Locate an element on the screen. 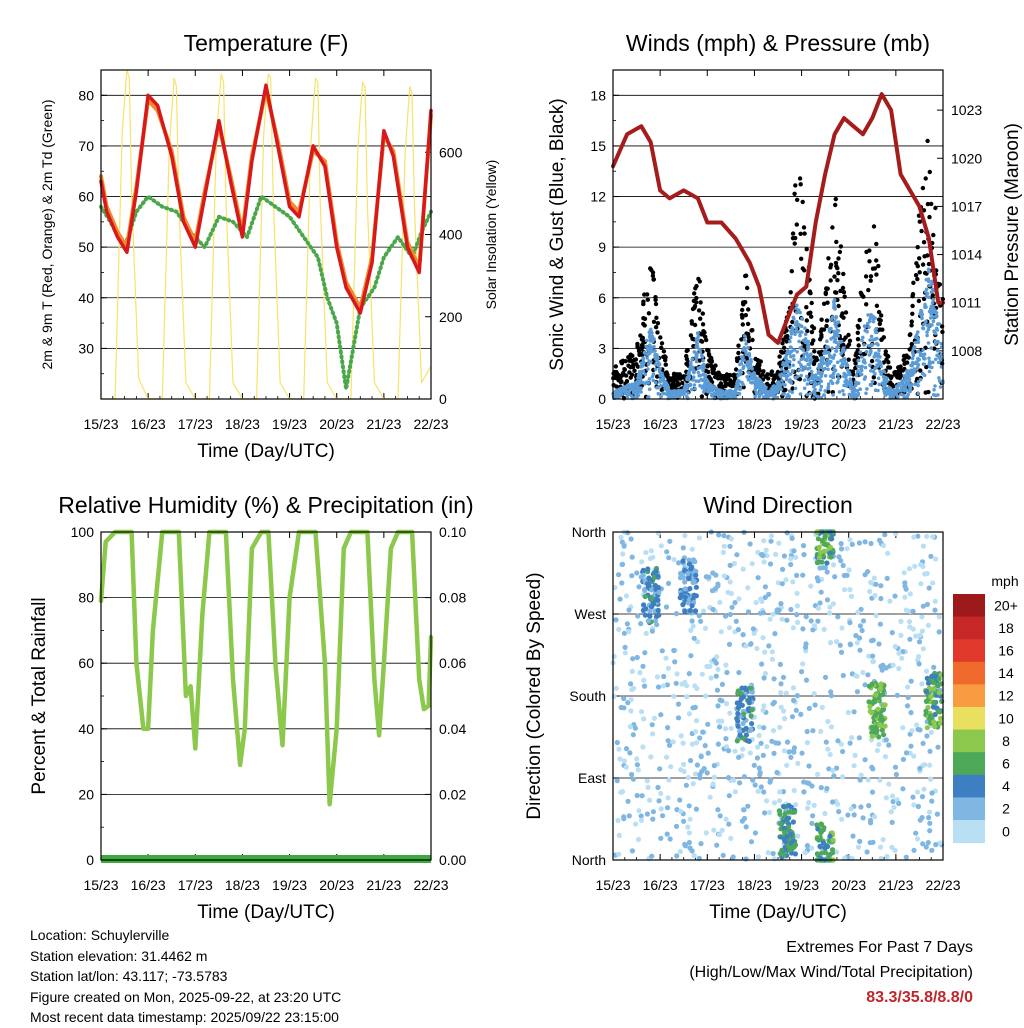 The height and width of the screenshot is (1028, 1024). direction-frame is located at coordinates (778, 696).